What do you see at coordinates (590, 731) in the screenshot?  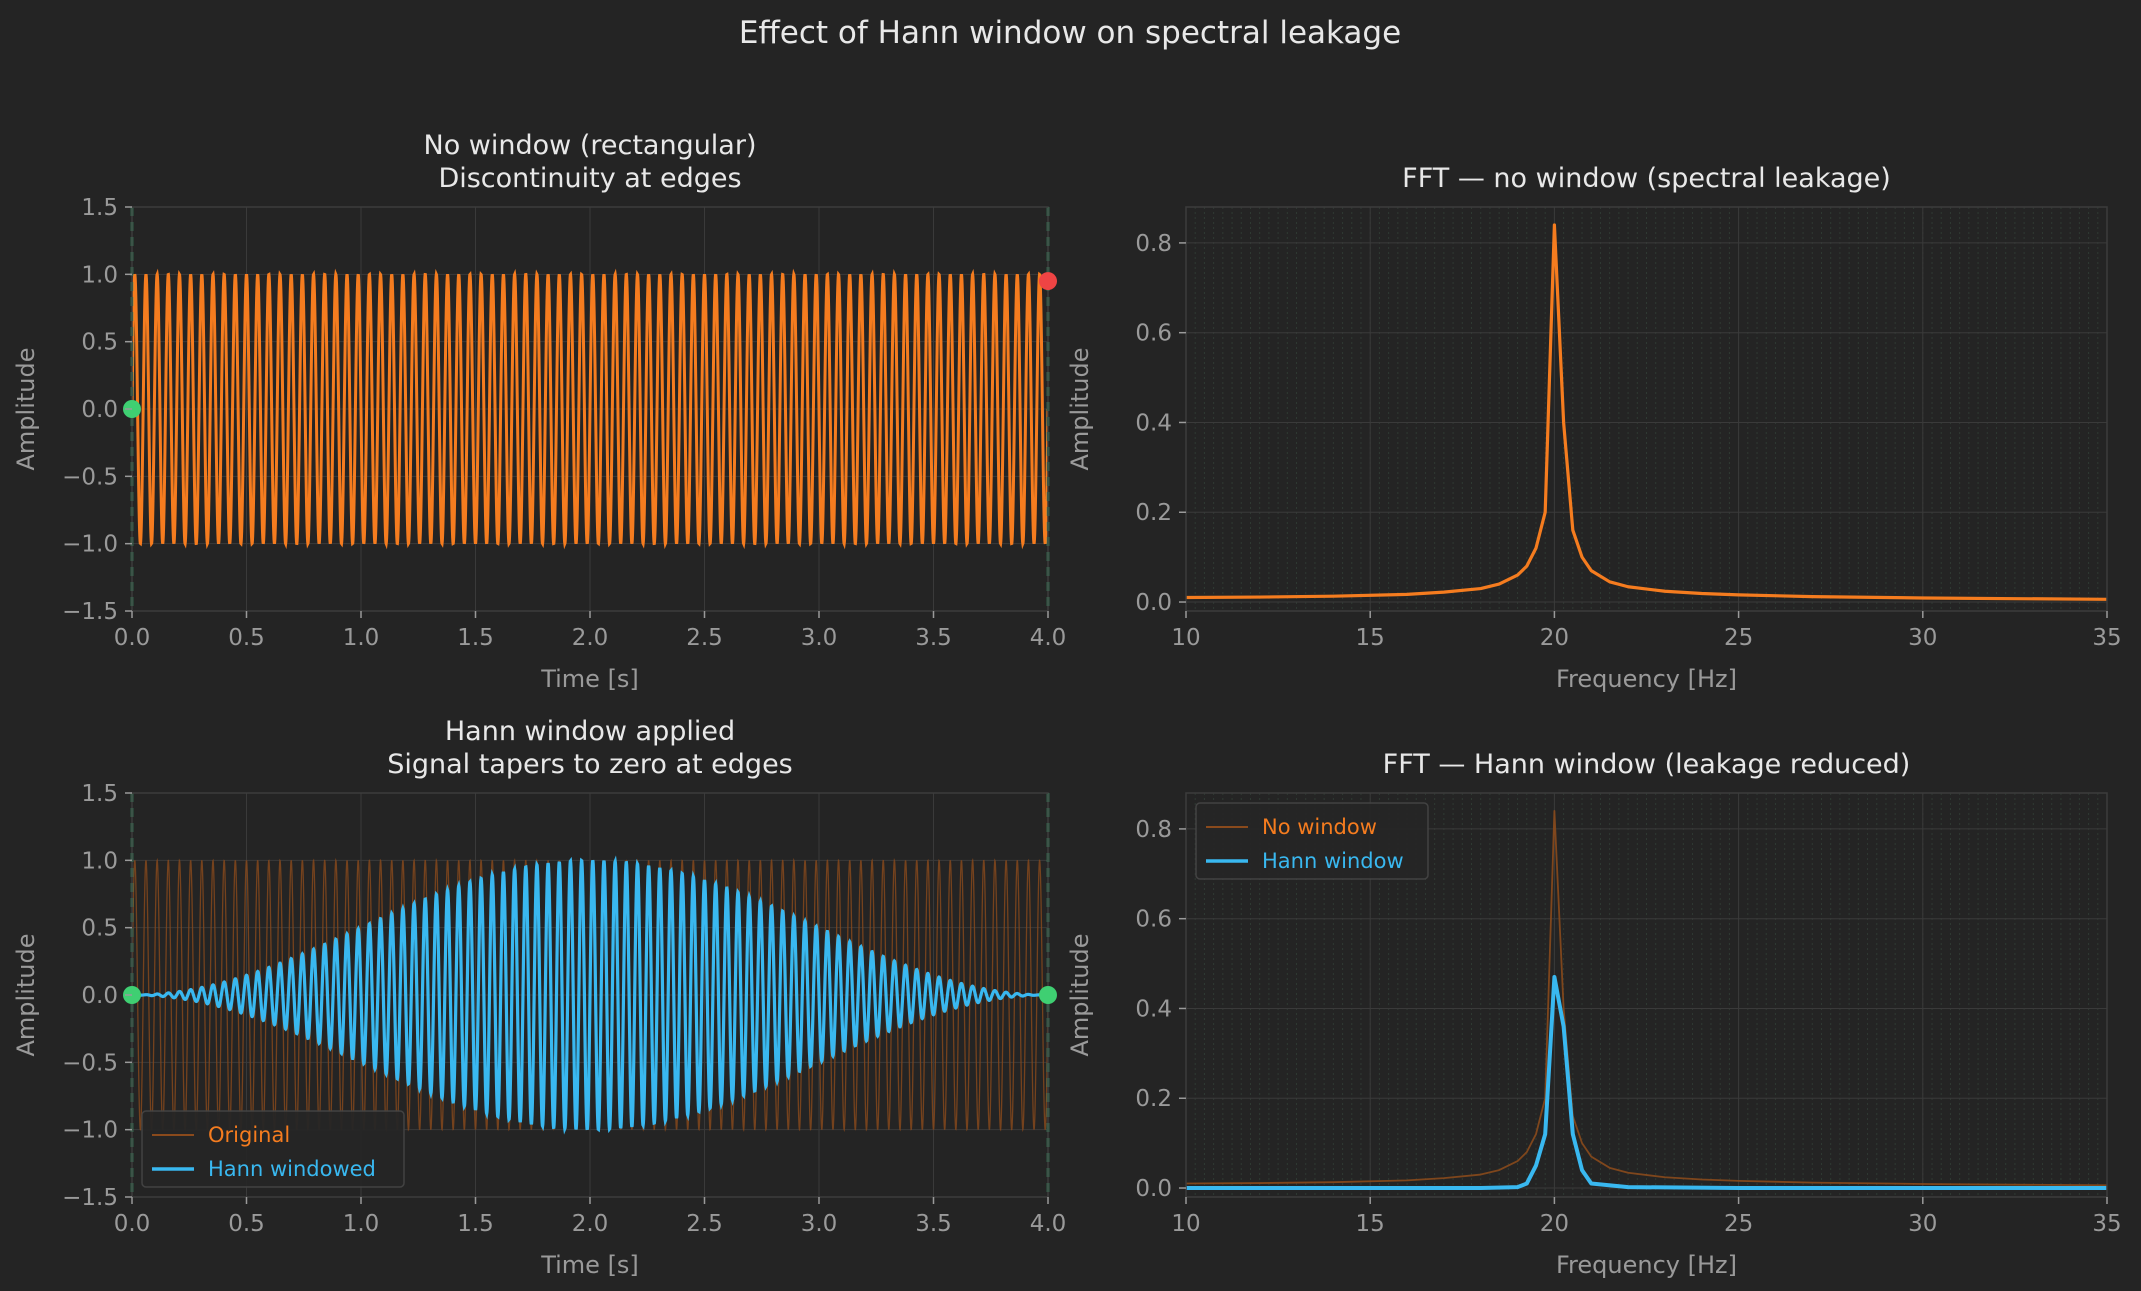 I see `panel-title-line: Hann window applied` at bounding box center [590, 731].